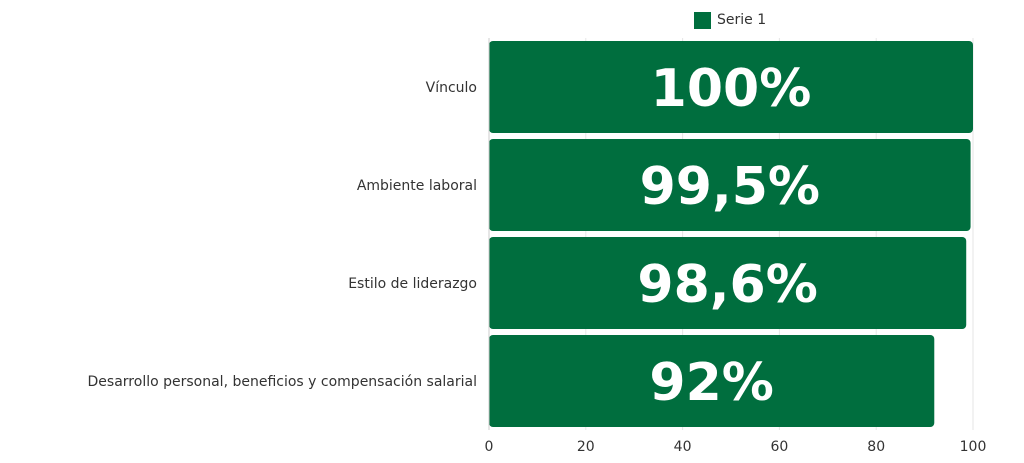 This screenshot has height=463, width=1024. Describe the element at coordinates (417, 186) in the screenshot. I see `category-label: Ambiente laboral` at that location.